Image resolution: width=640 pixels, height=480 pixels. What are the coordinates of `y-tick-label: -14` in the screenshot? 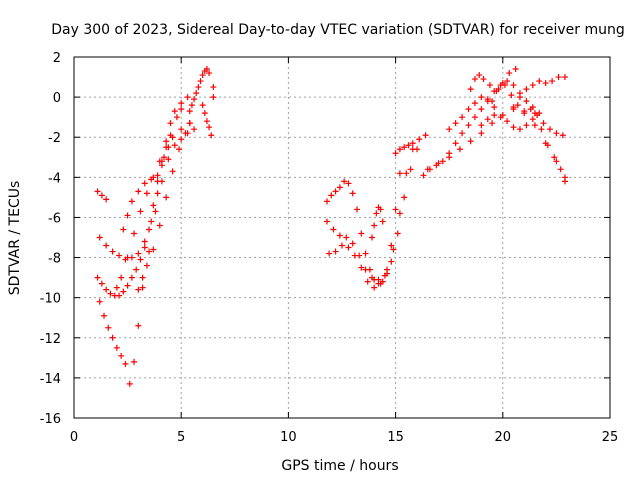 It's located at (50, 379).